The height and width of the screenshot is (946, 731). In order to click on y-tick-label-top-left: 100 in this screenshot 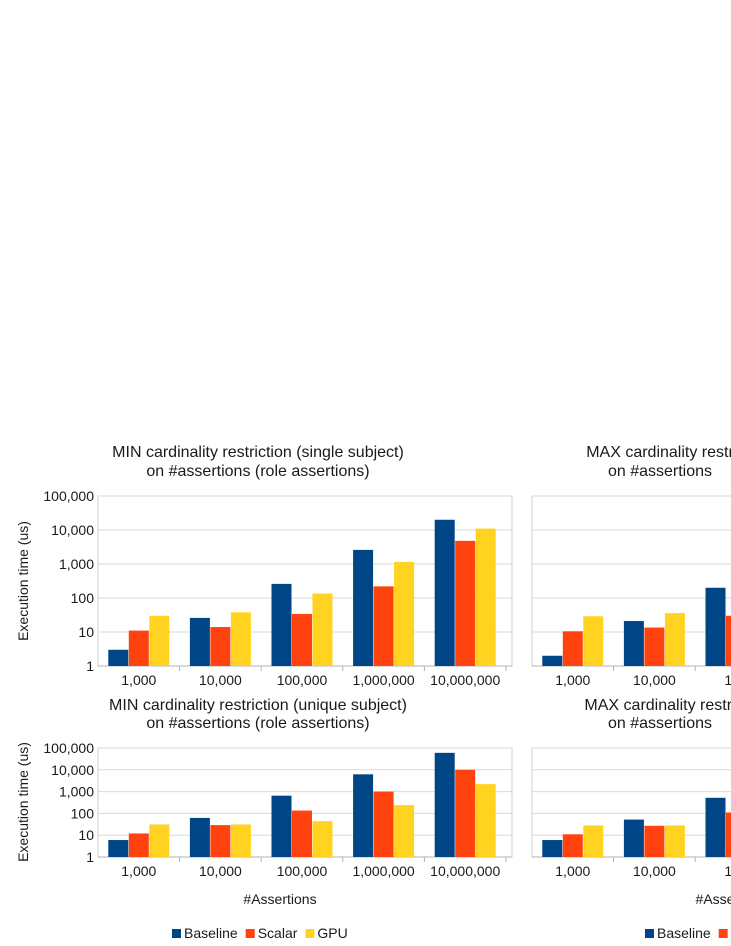, I will do `click(83, 598)`.